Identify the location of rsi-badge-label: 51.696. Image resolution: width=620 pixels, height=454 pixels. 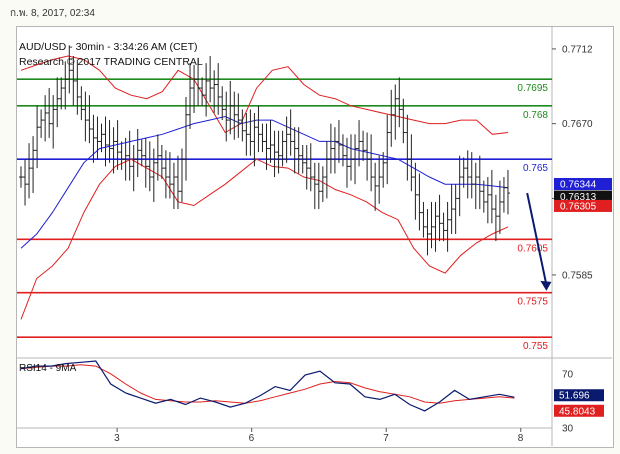
(574, 396).